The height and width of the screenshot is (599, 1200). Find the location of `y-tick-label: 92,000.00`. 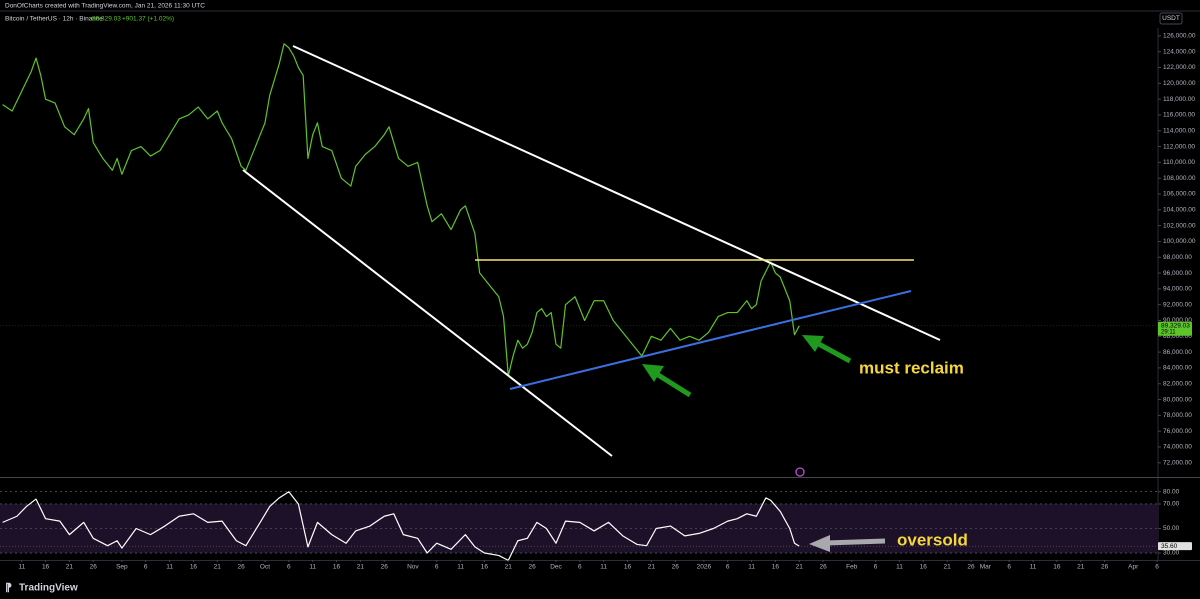

y-tick-label: 92,000.00 is located at coordinates (1177, 304).